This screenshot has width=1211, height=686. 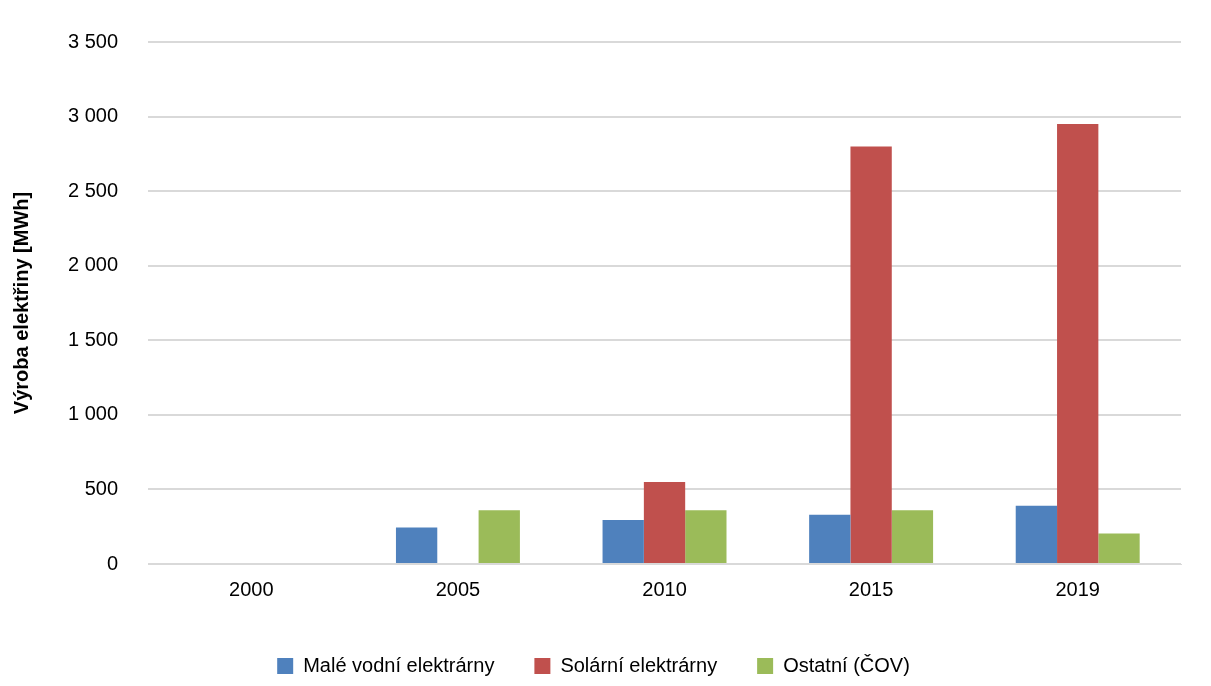 I want to click on legend-label: Malé vodní elektrárny, so click(x=399, y=664).